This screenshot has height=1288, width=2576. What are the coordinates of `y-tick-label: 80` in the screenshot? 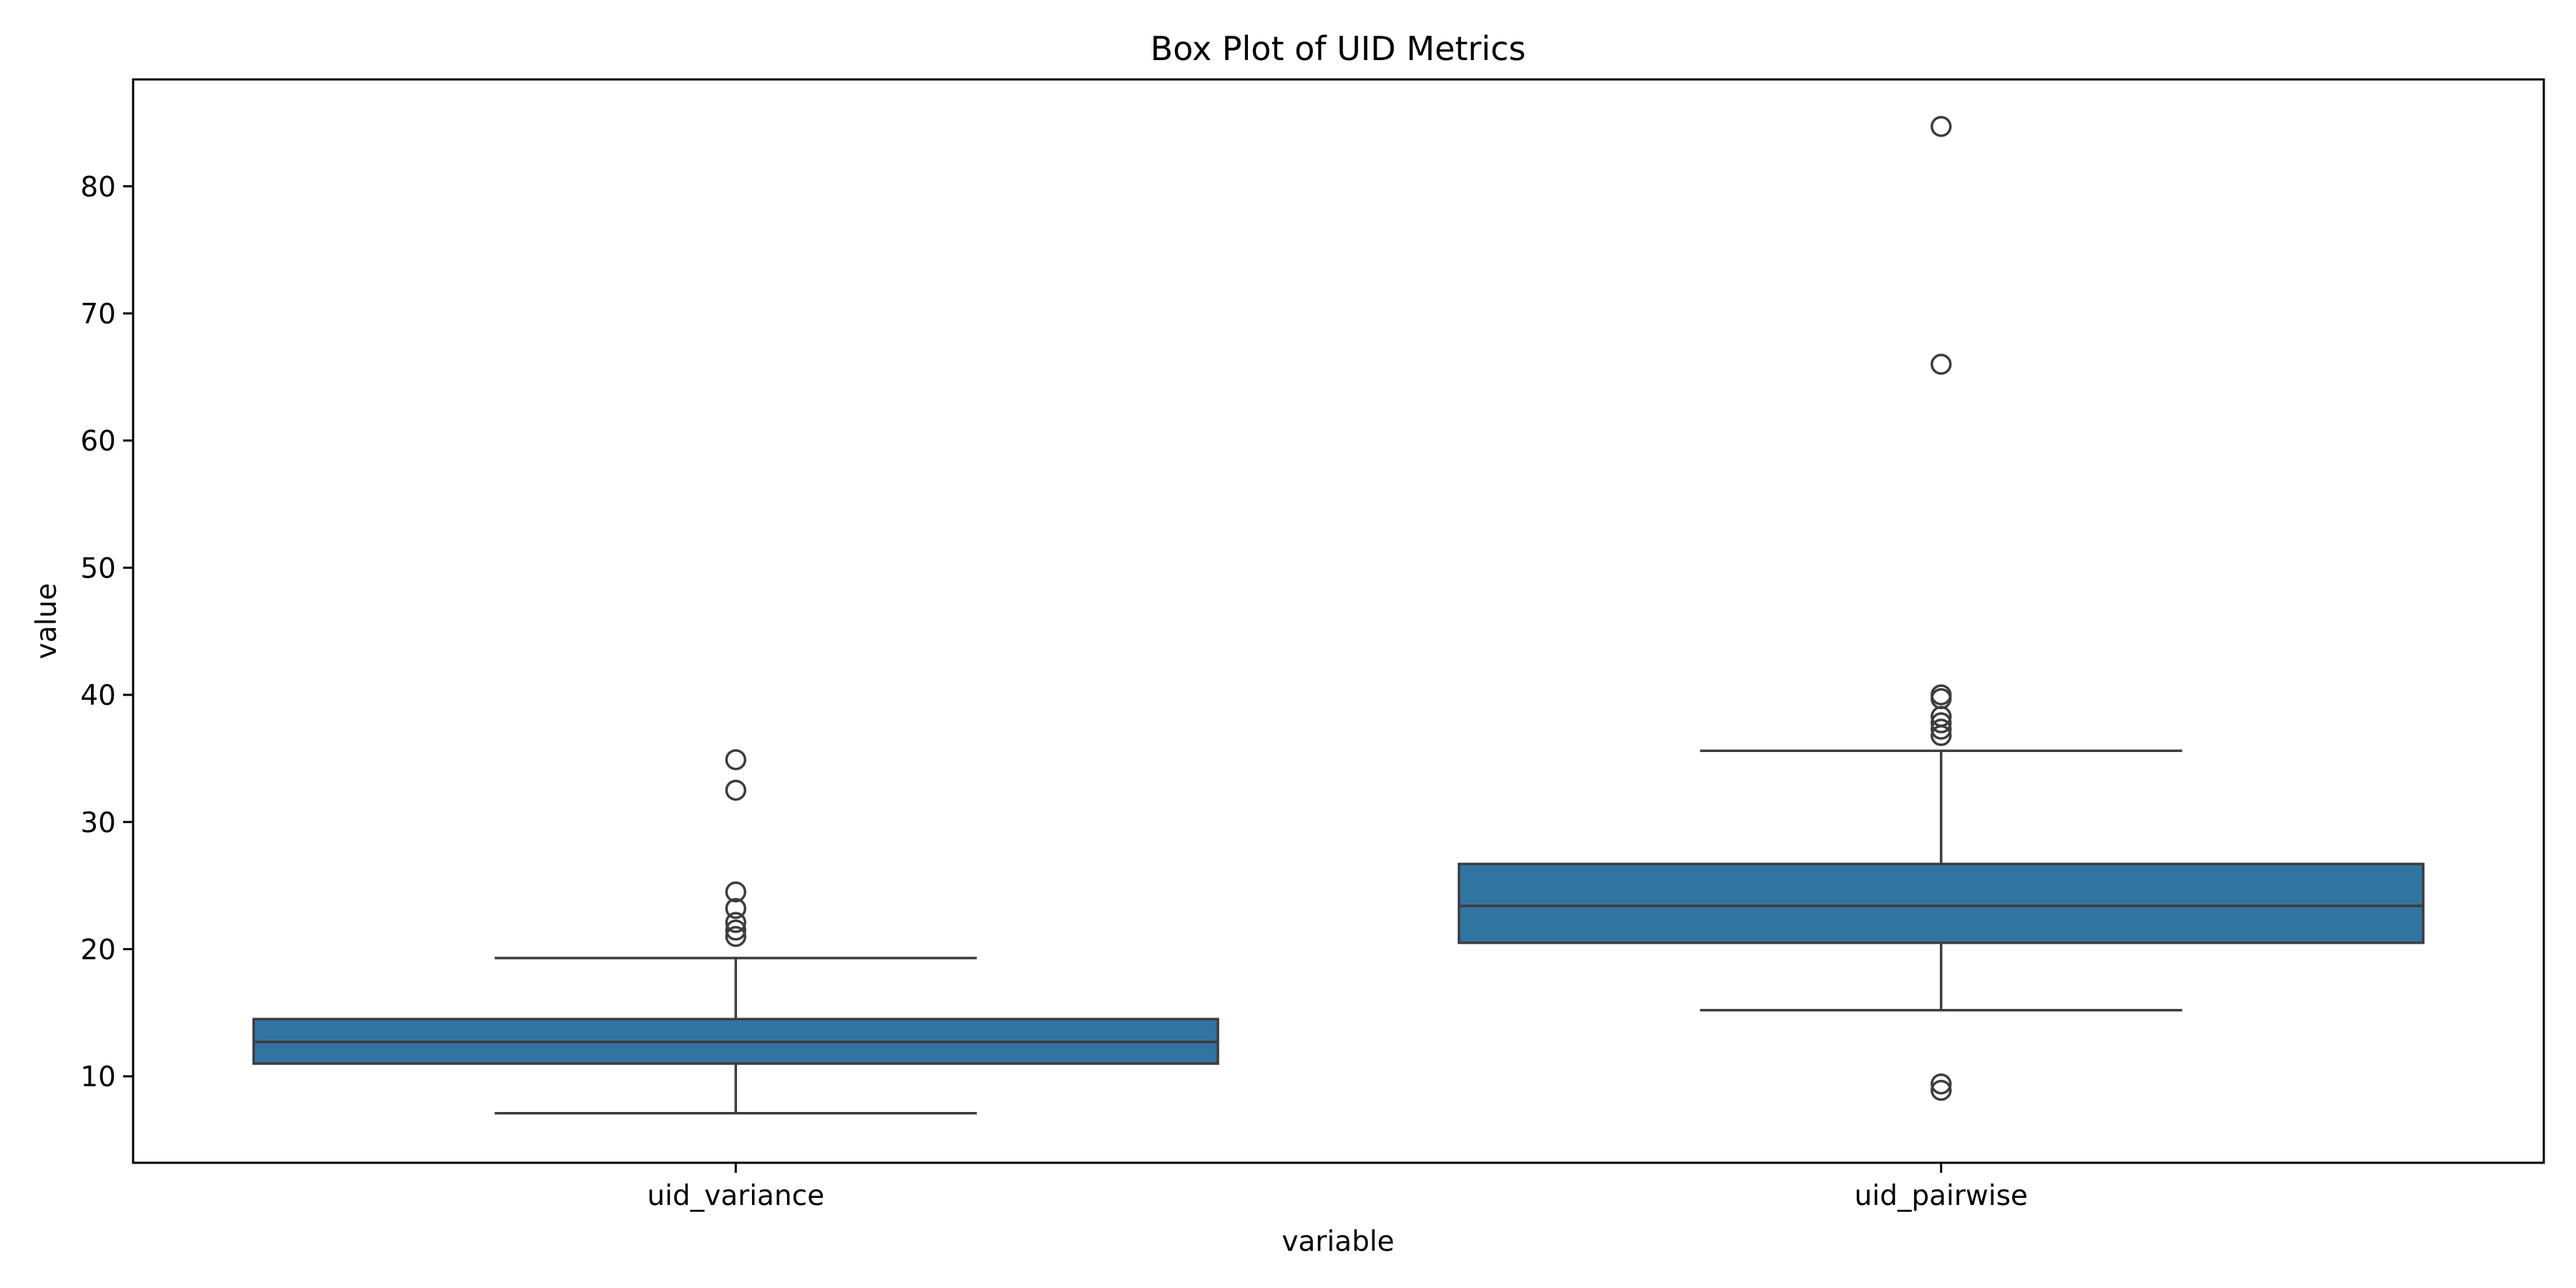 It's located at (98, 187).